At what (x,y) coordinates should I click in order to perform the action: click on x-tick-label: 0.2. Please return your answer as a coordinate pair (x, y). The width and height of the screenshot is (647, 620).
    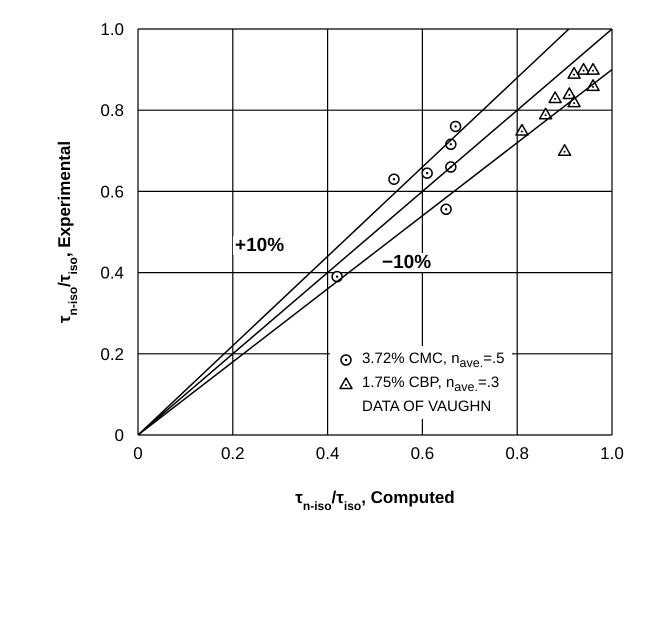
    Looking at the image, I should click on (232, 453).